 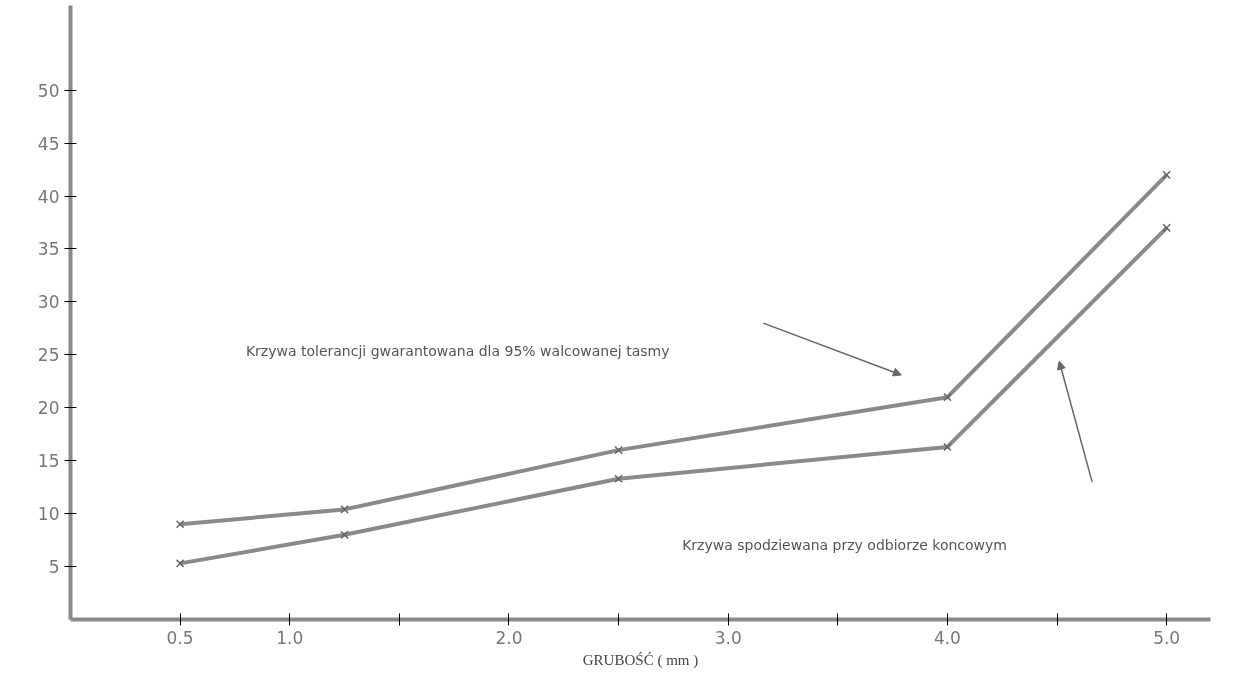 What do you see at coordinates (54, 567) in the screenshot?
I see `y-tick-label: 5` at bounding box center [54, 567].